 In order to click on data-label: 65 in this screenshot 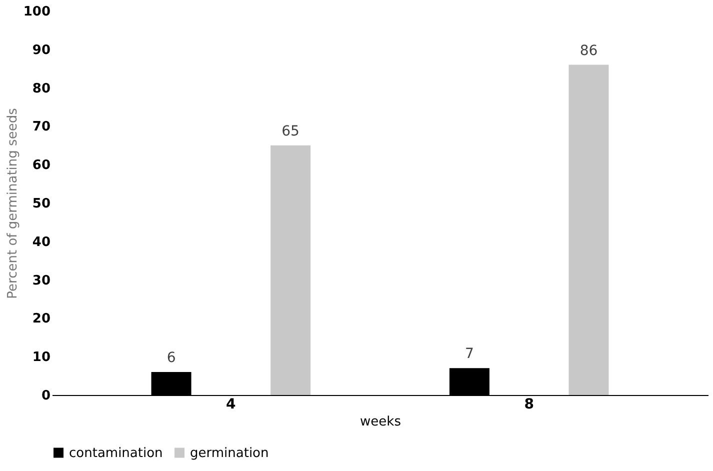, I will do `click(291, 131)`.